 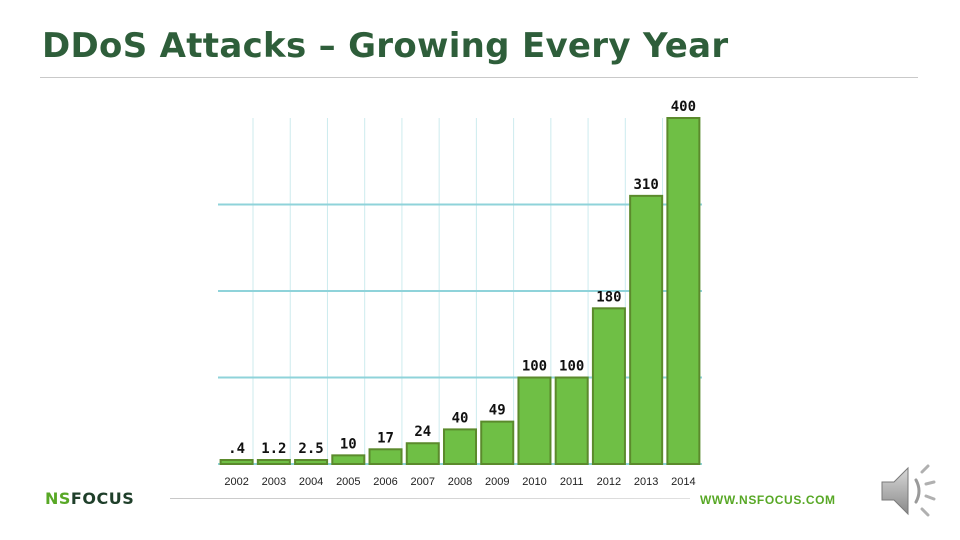 What do you see at coordinates (497, 482) in the screenshot?
I see `x-tick-label: 2009` at bounding box center [497, 482].